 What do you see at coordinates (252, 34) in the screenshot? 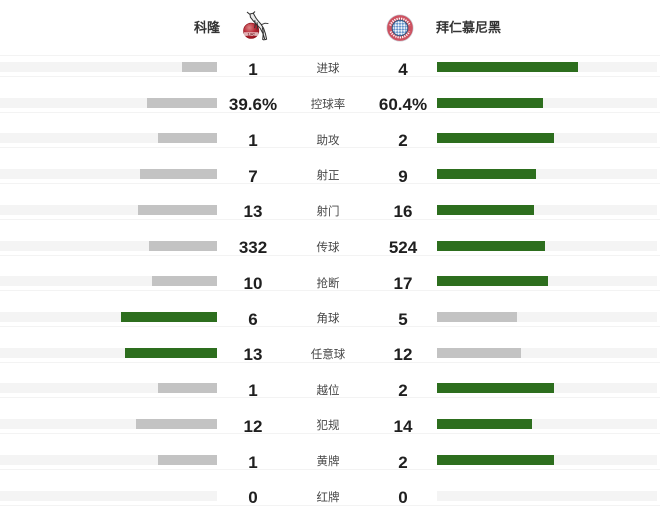
I see `svg-text: 1.FC` at bounding box center [252, 34].